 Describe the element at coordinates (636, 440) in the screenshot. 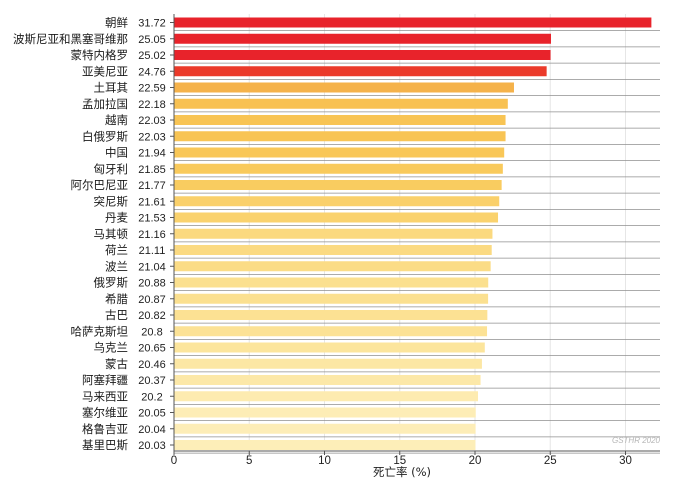

I see `source-credit: GSTHR 2020` at that location.